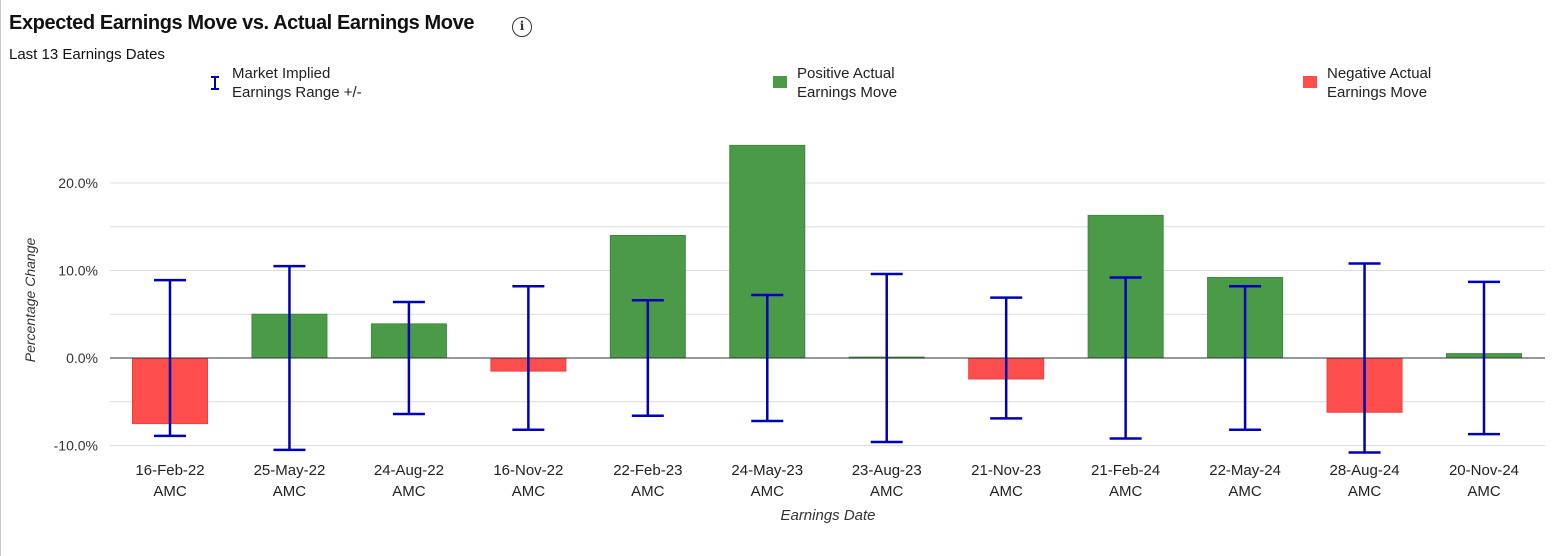 Image resolution: width=1564 pixels, height=556 pixels. I want to click on chart-subtitle: Last 13 Earnings Dates, so click(87, 54).